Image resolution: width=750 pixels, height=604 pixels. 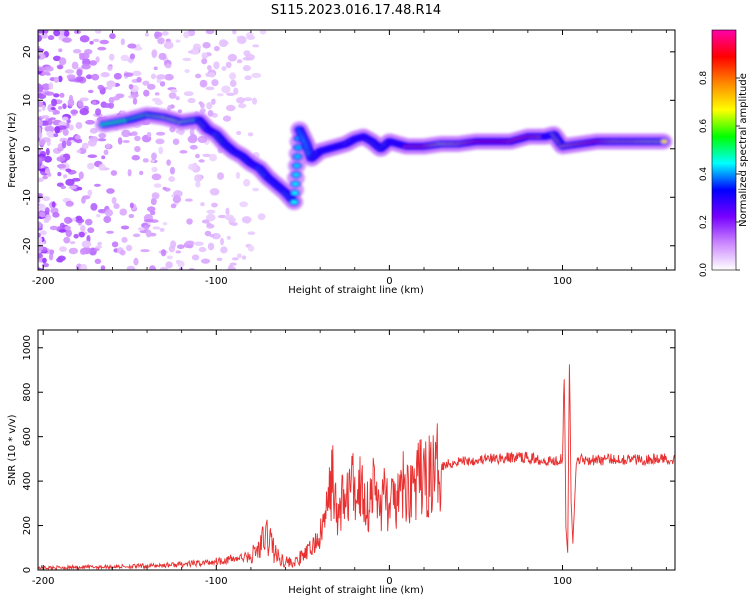 What do you see at coordinates (27, 436) in the screenshot?
I see `y-tick-label: 600` at bounding box center [27, 436].